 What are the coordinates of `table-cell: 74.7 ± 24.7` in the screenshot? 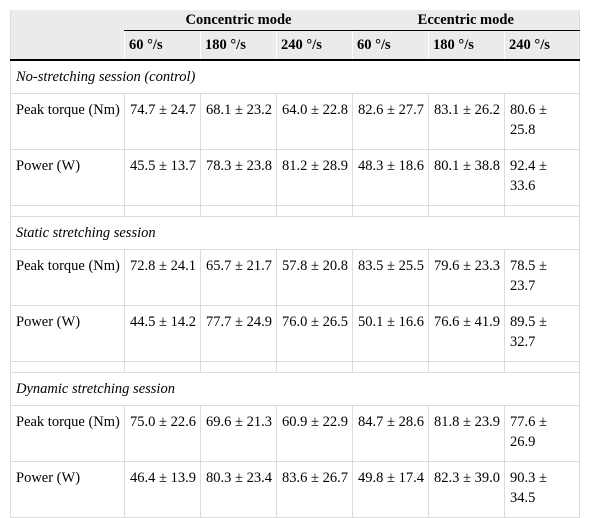 It's located at (162, 121).